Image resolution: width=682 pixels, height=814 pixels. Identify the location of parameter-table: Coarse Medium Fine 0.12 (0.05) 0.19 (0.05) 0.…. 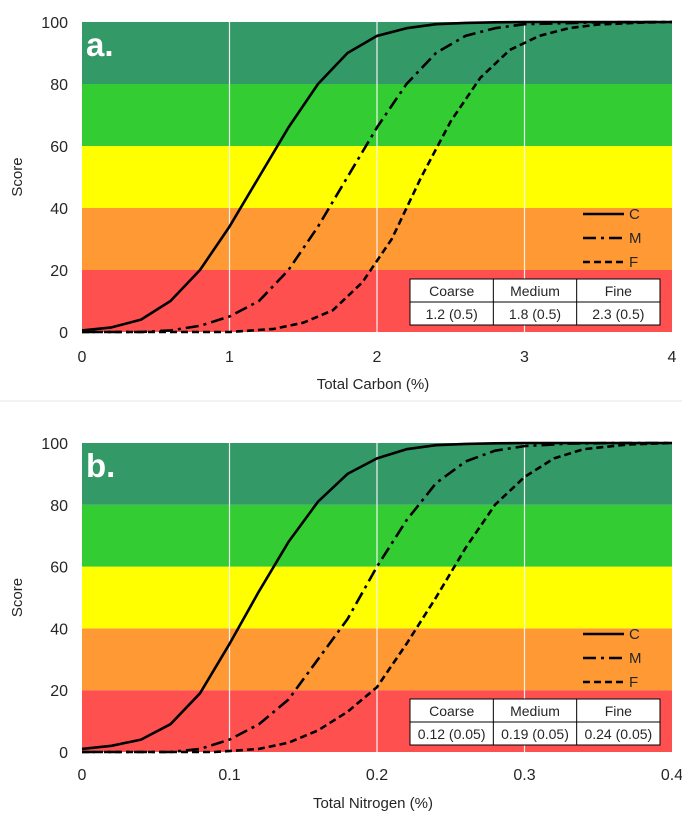
(535, 722).